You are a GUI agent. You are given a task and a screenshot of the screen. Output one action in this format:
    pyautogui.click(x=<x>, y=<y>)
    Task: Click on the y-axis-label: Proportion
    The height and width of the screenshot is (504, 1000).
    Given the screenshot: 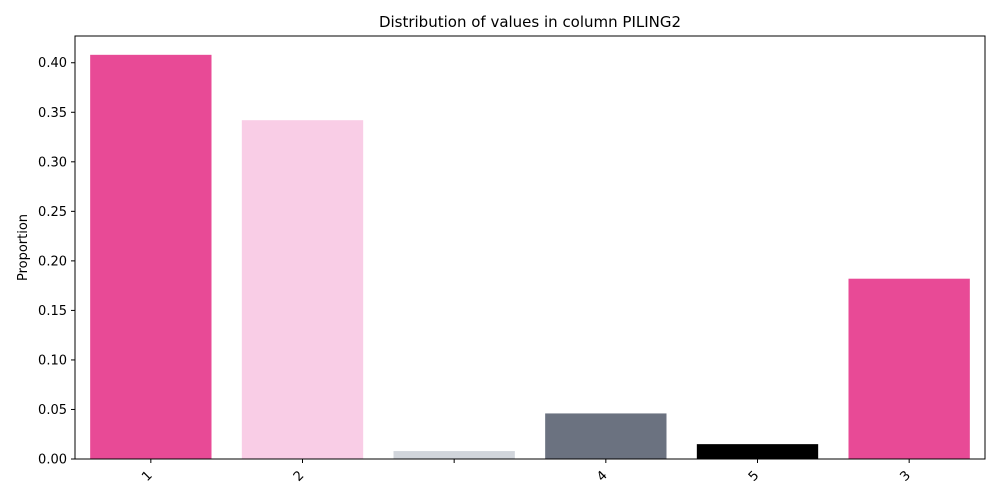 What is the action you would take?
    pyautogui.click(x=23, y=247)
    